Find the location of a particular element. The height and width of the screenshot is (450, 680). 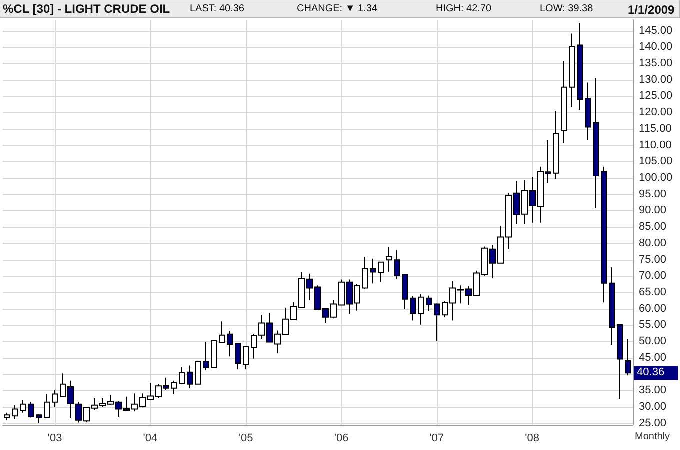

text: CHANGE: ▼ 1.34 is located at coordinates (337, 9).